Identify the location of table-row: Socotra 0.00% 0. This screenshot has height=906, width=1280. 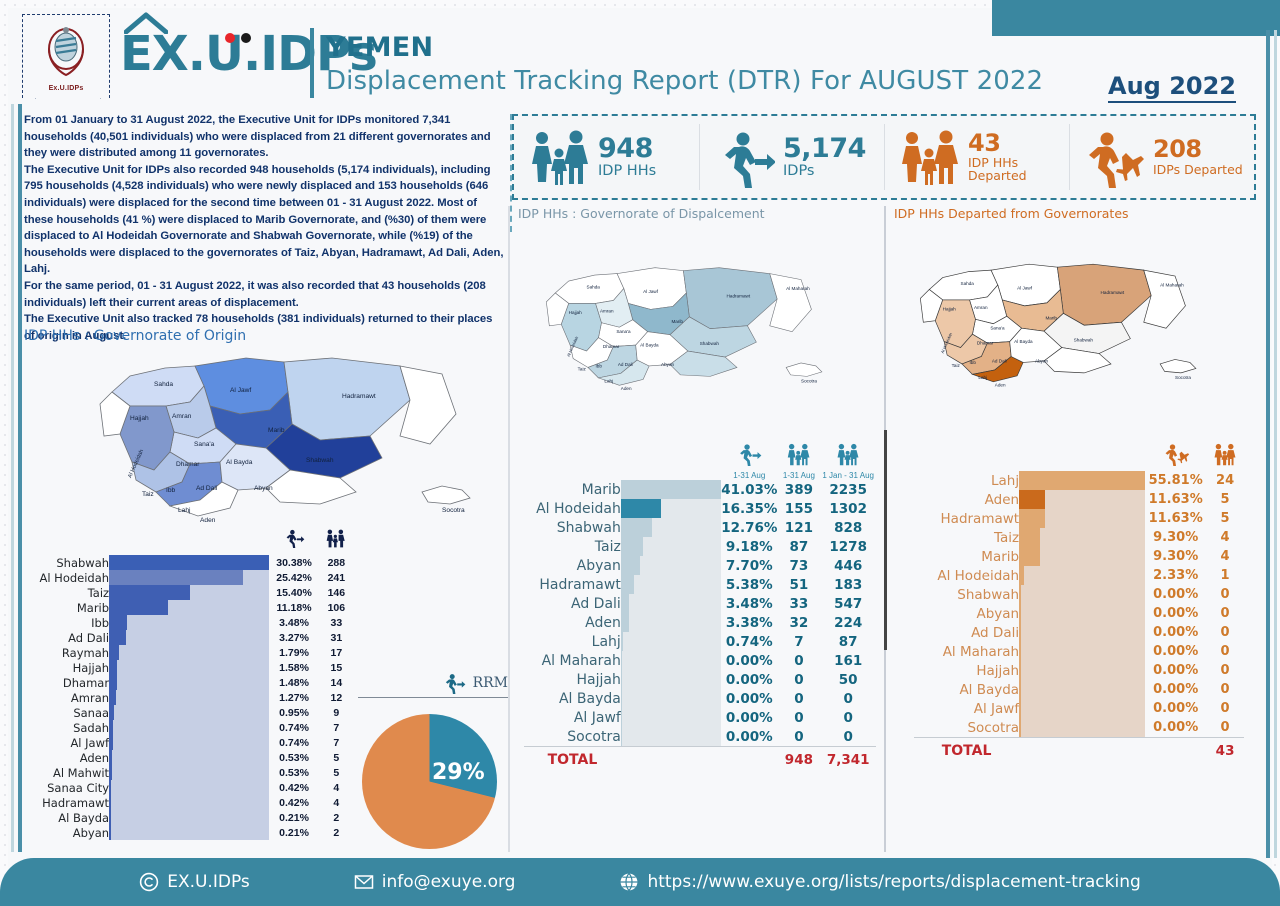
(1079, 728).